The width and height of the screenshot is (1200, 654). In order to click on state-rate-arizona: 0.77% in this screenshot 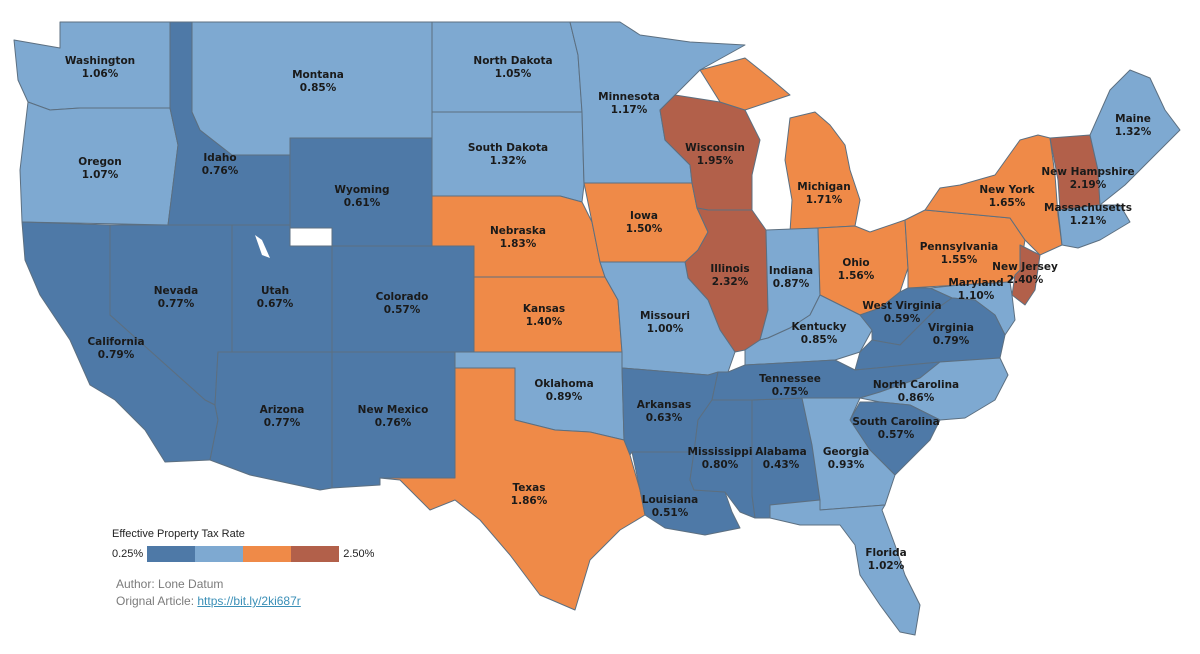, I will do `click(282, 423)`.